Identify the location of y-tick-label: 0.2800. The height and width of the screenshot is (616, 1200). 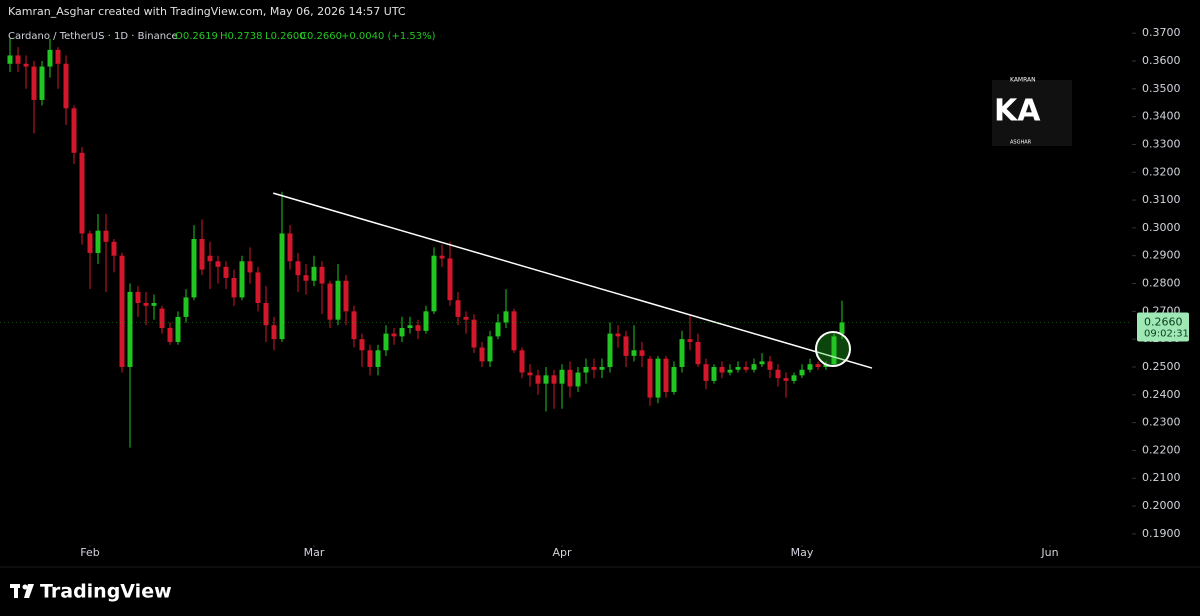
(1161, 283).